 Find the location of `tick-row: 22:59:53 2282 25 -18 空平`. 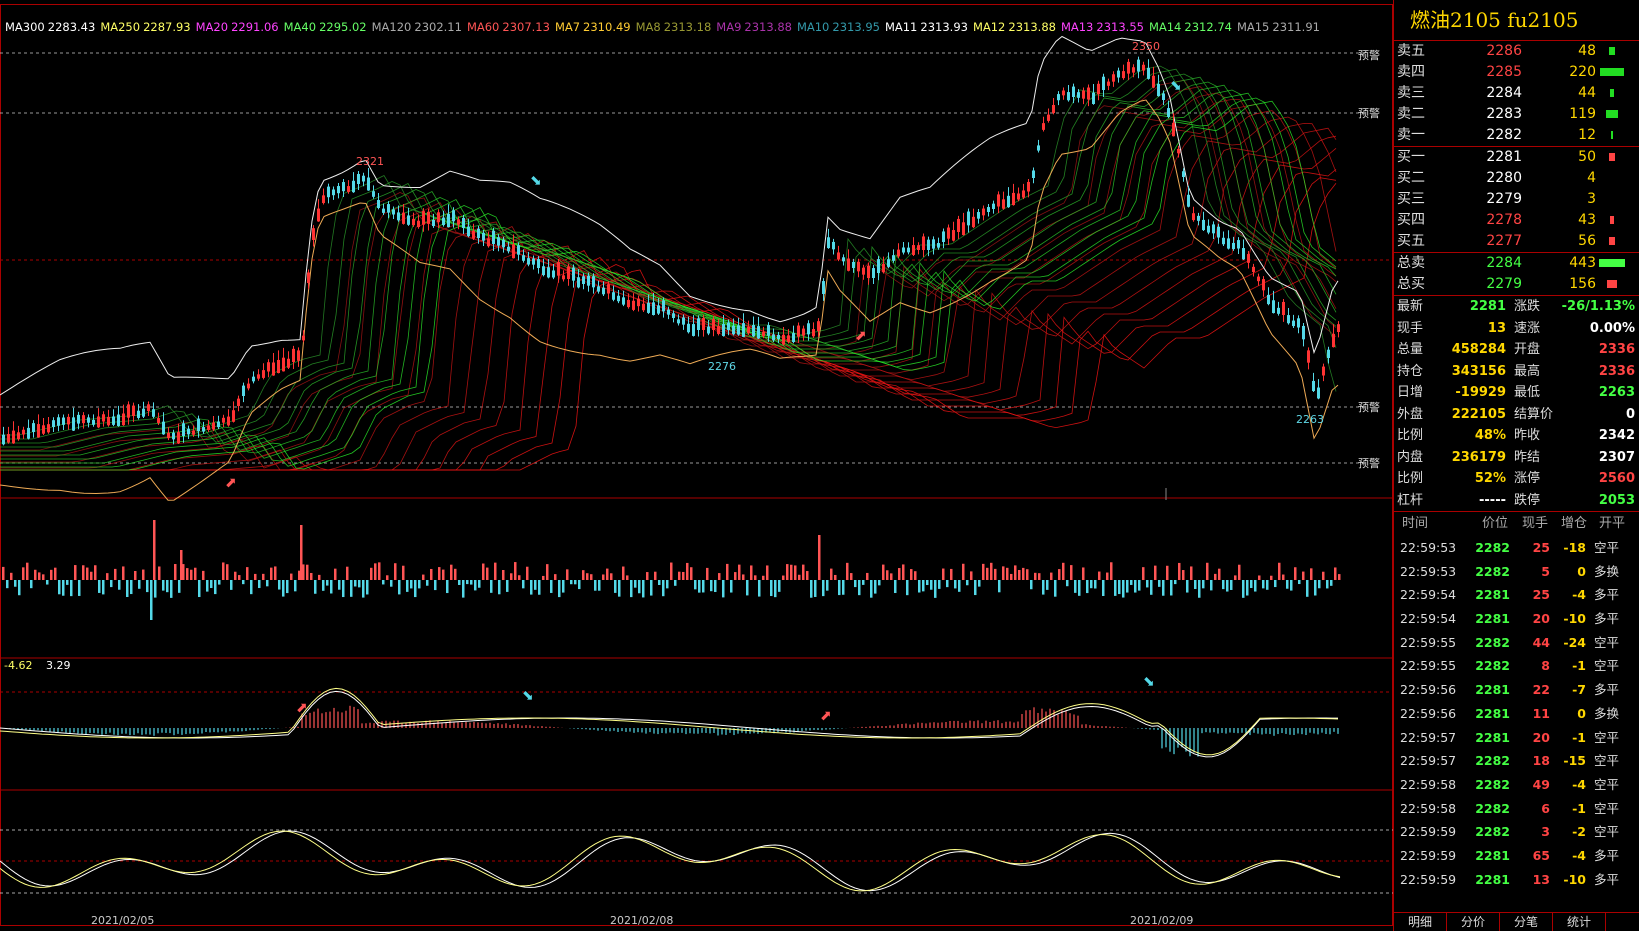

tick-row: 22:59:53 2282 25 -18 空平 is located at coordinates (1516, 548).